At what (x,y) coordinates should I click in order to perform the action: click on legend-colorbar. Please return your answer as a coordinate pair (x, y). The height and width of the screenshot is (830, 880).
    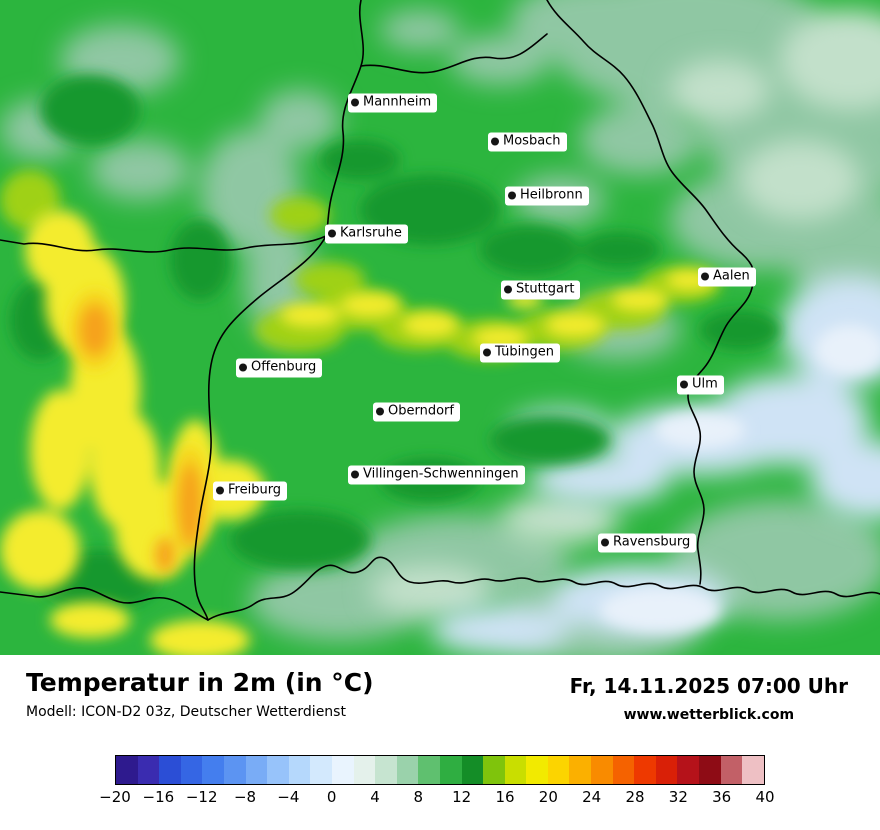
    Looking at the image, I should click on (440, 770).